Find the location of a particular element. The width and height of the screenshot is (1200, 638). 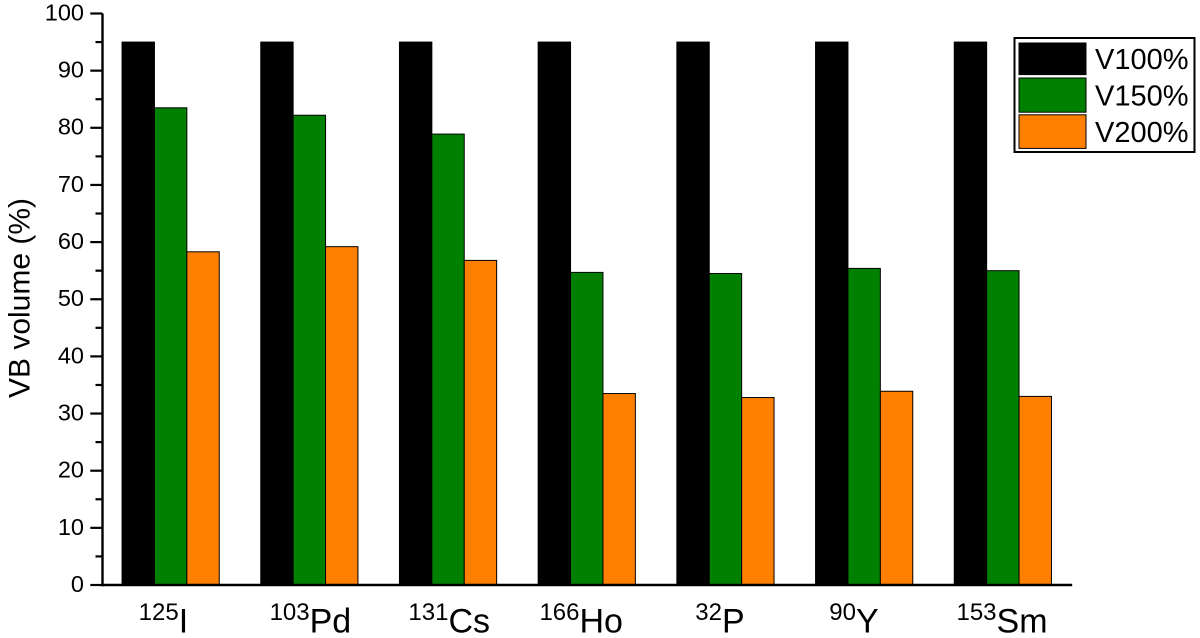

svg-text: 80 is located at coordinates (71, 127).